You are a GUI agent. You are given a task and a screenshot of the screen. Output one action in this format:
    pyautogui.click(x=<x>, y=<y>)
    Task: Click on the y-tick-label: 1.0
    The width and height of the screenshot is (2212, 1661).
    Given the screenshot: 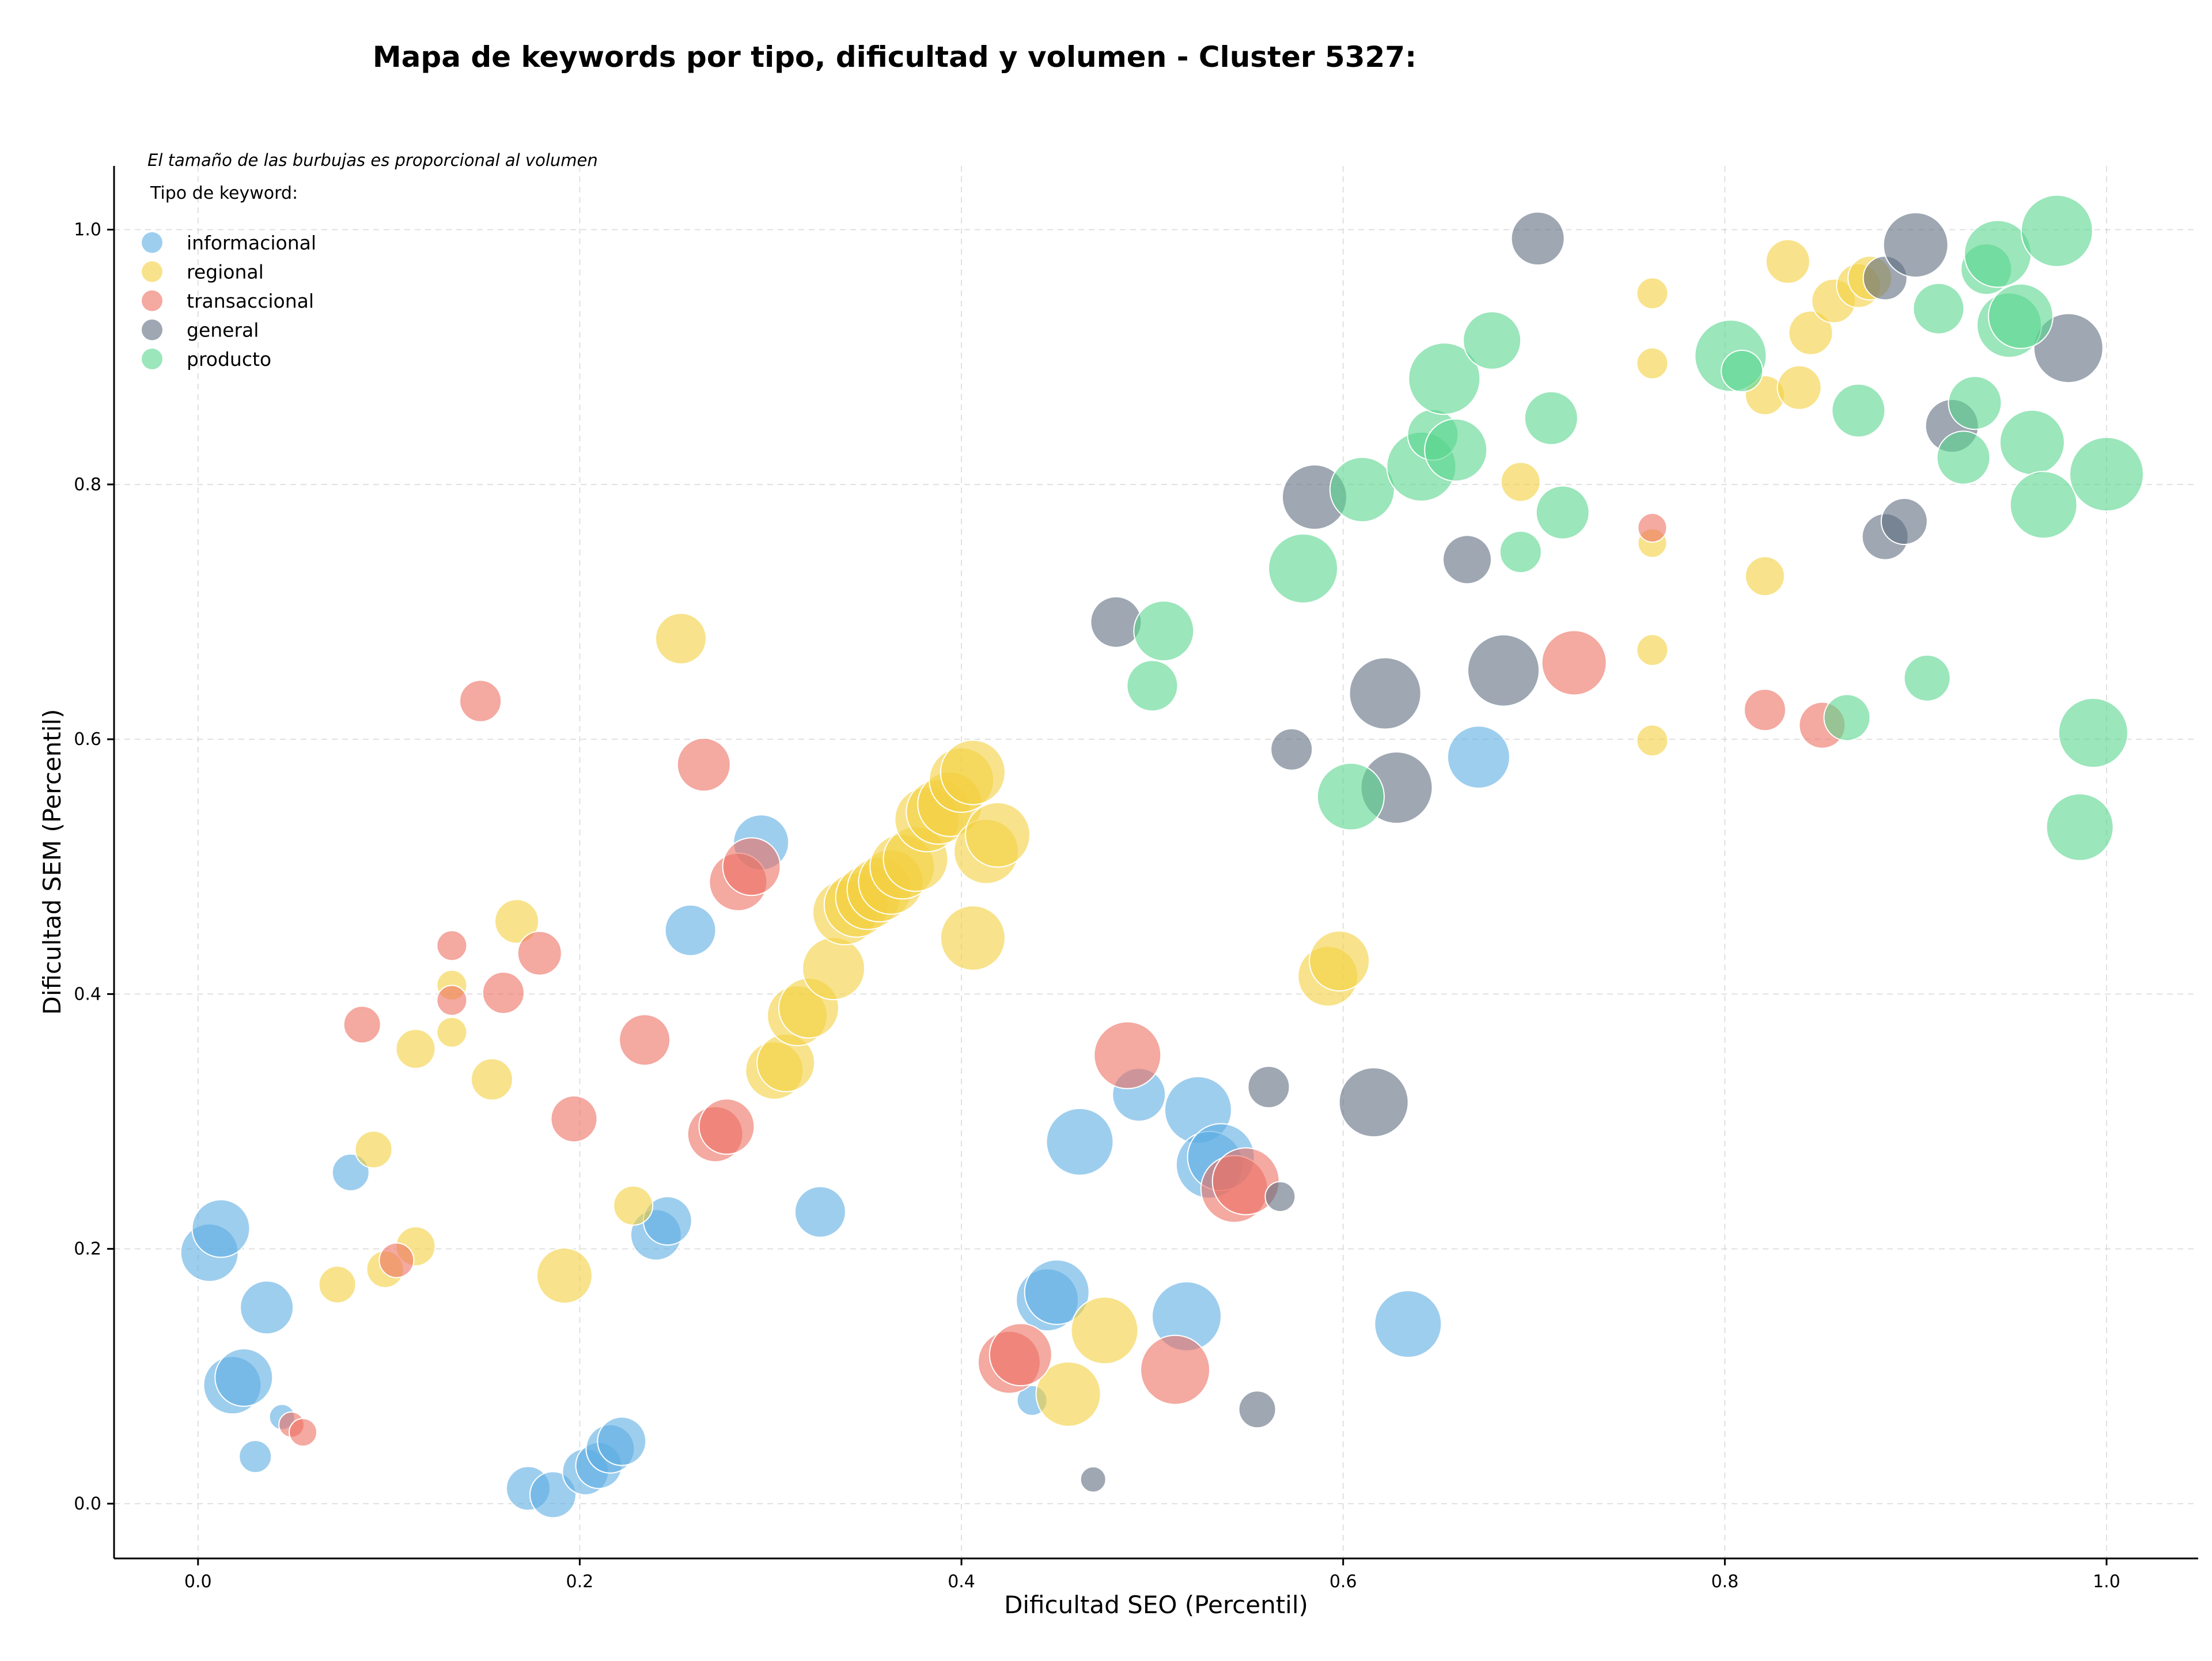 What is the action you would take?
    pyautogui.click(x=87, y=230)
    